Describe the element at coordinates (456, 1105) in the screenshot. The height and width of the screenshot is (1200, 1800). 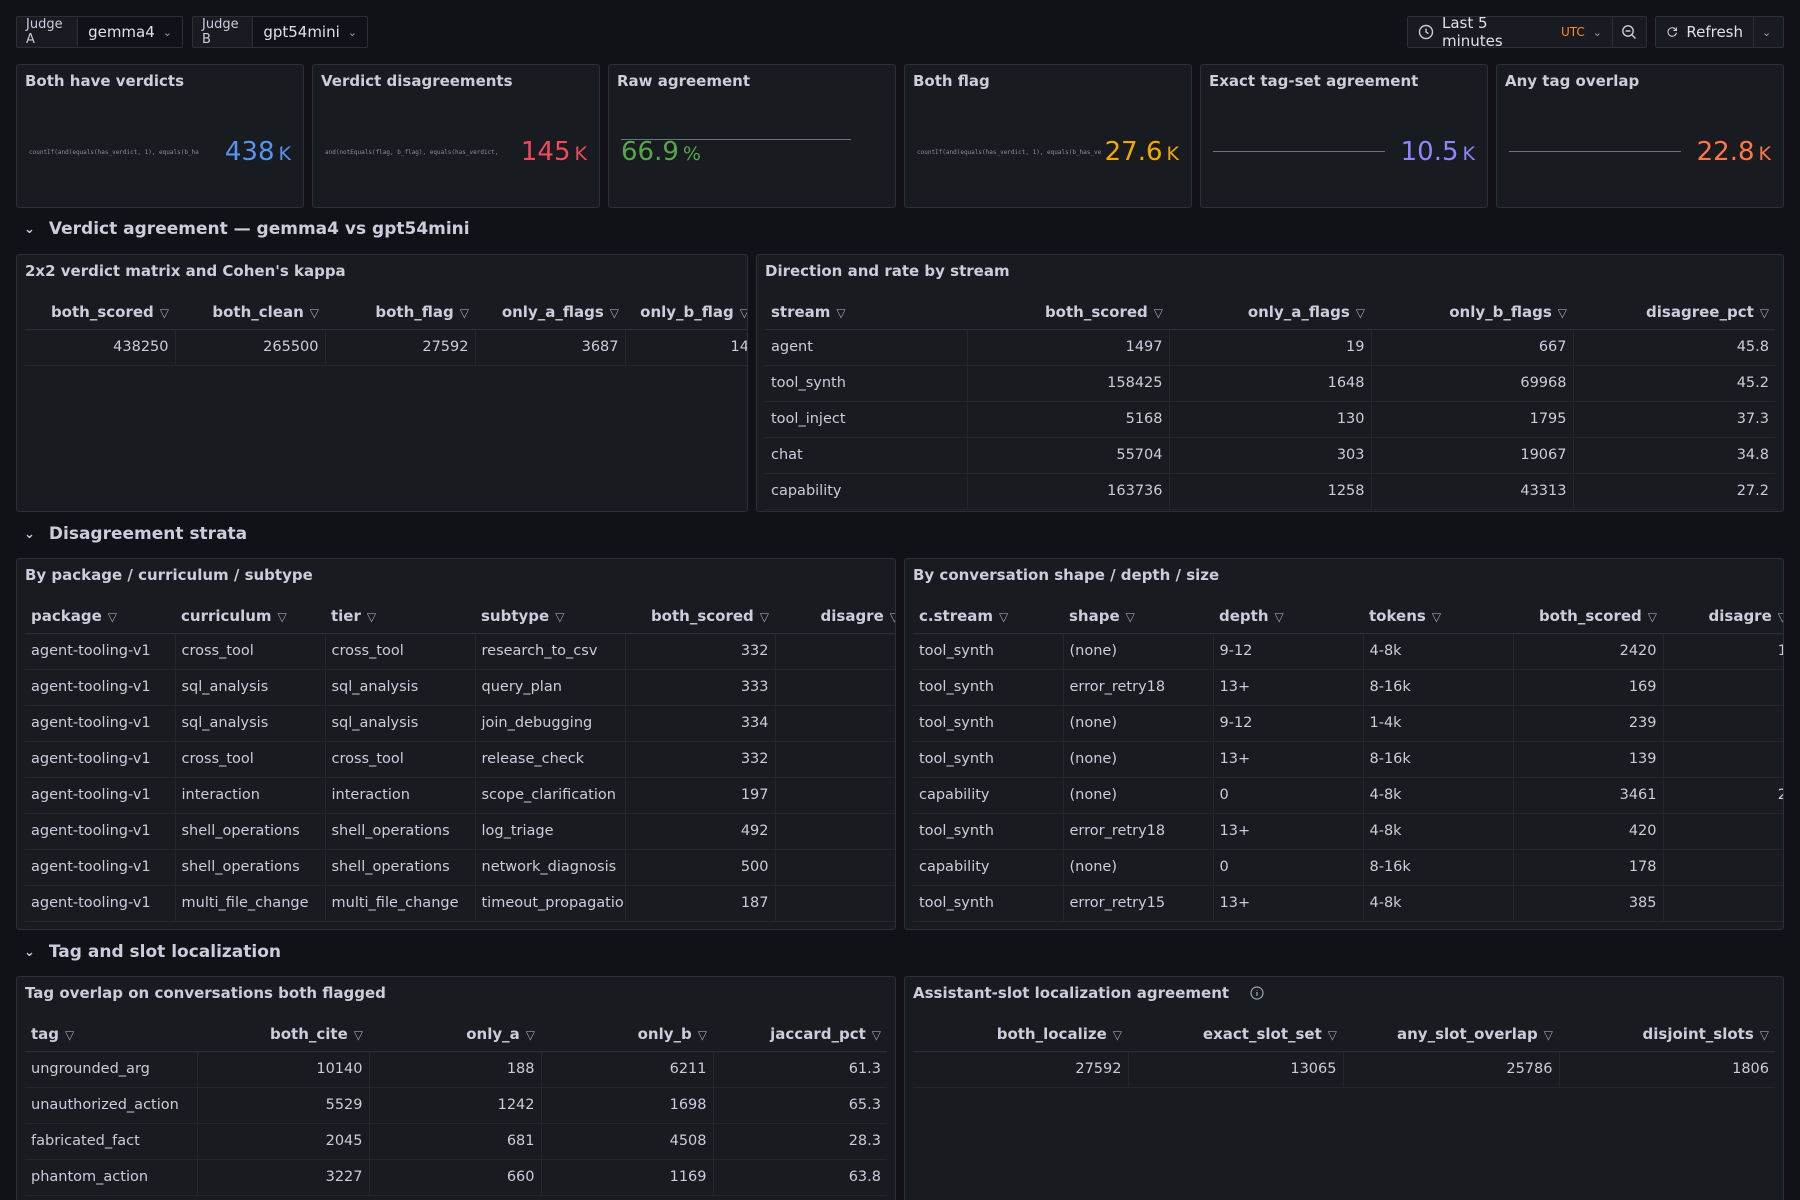
I see `table-row: unauthorized_action 5529 1242 1698 65.3` at that location.